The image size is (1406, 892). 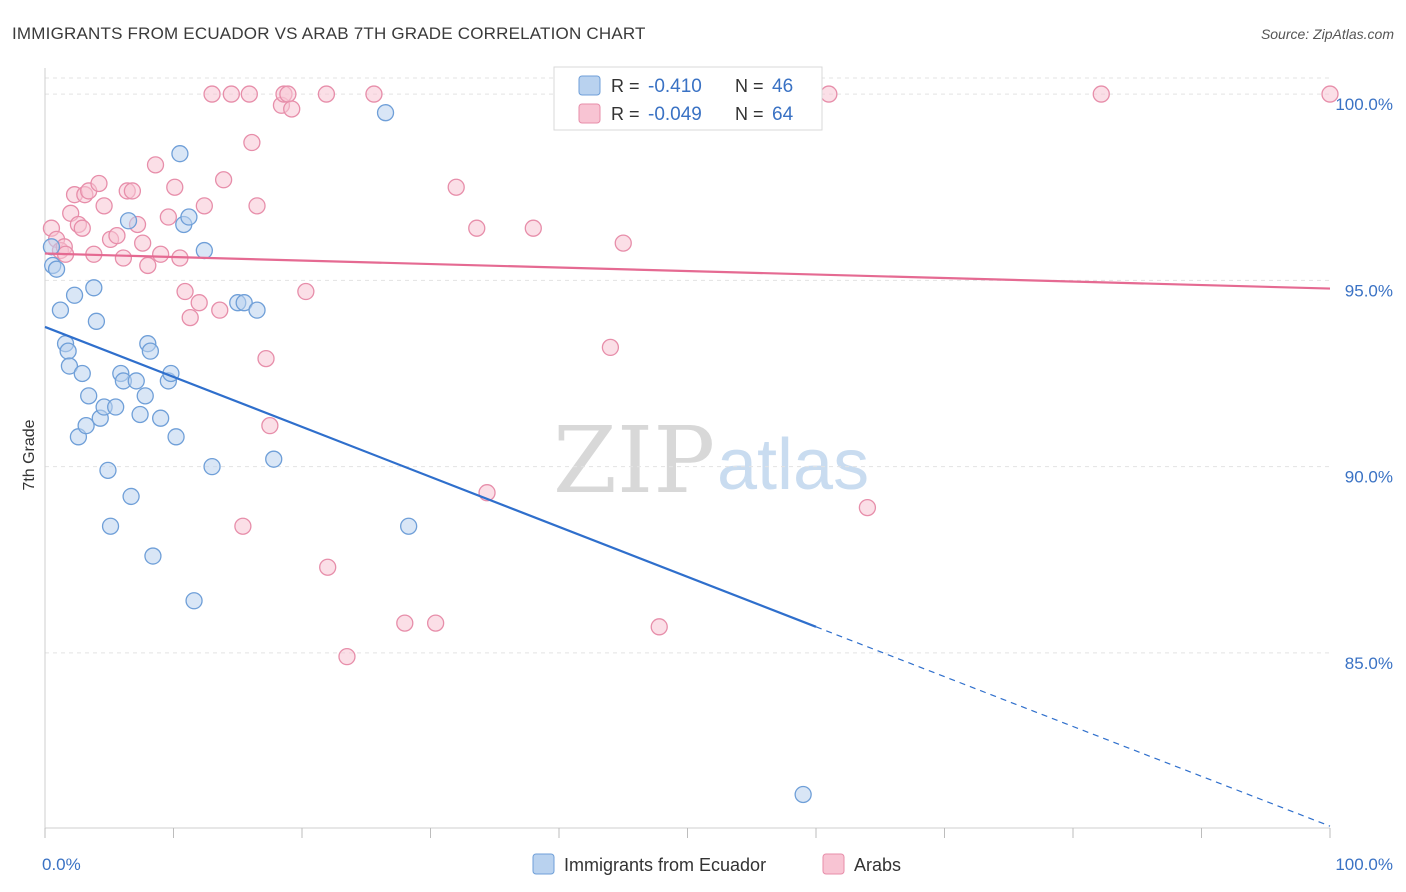 What do you see at coordinates (675, 114) in the screenshot?
I see `legend-r-value-arabs: -0.049` at bounding box center [675, 114].